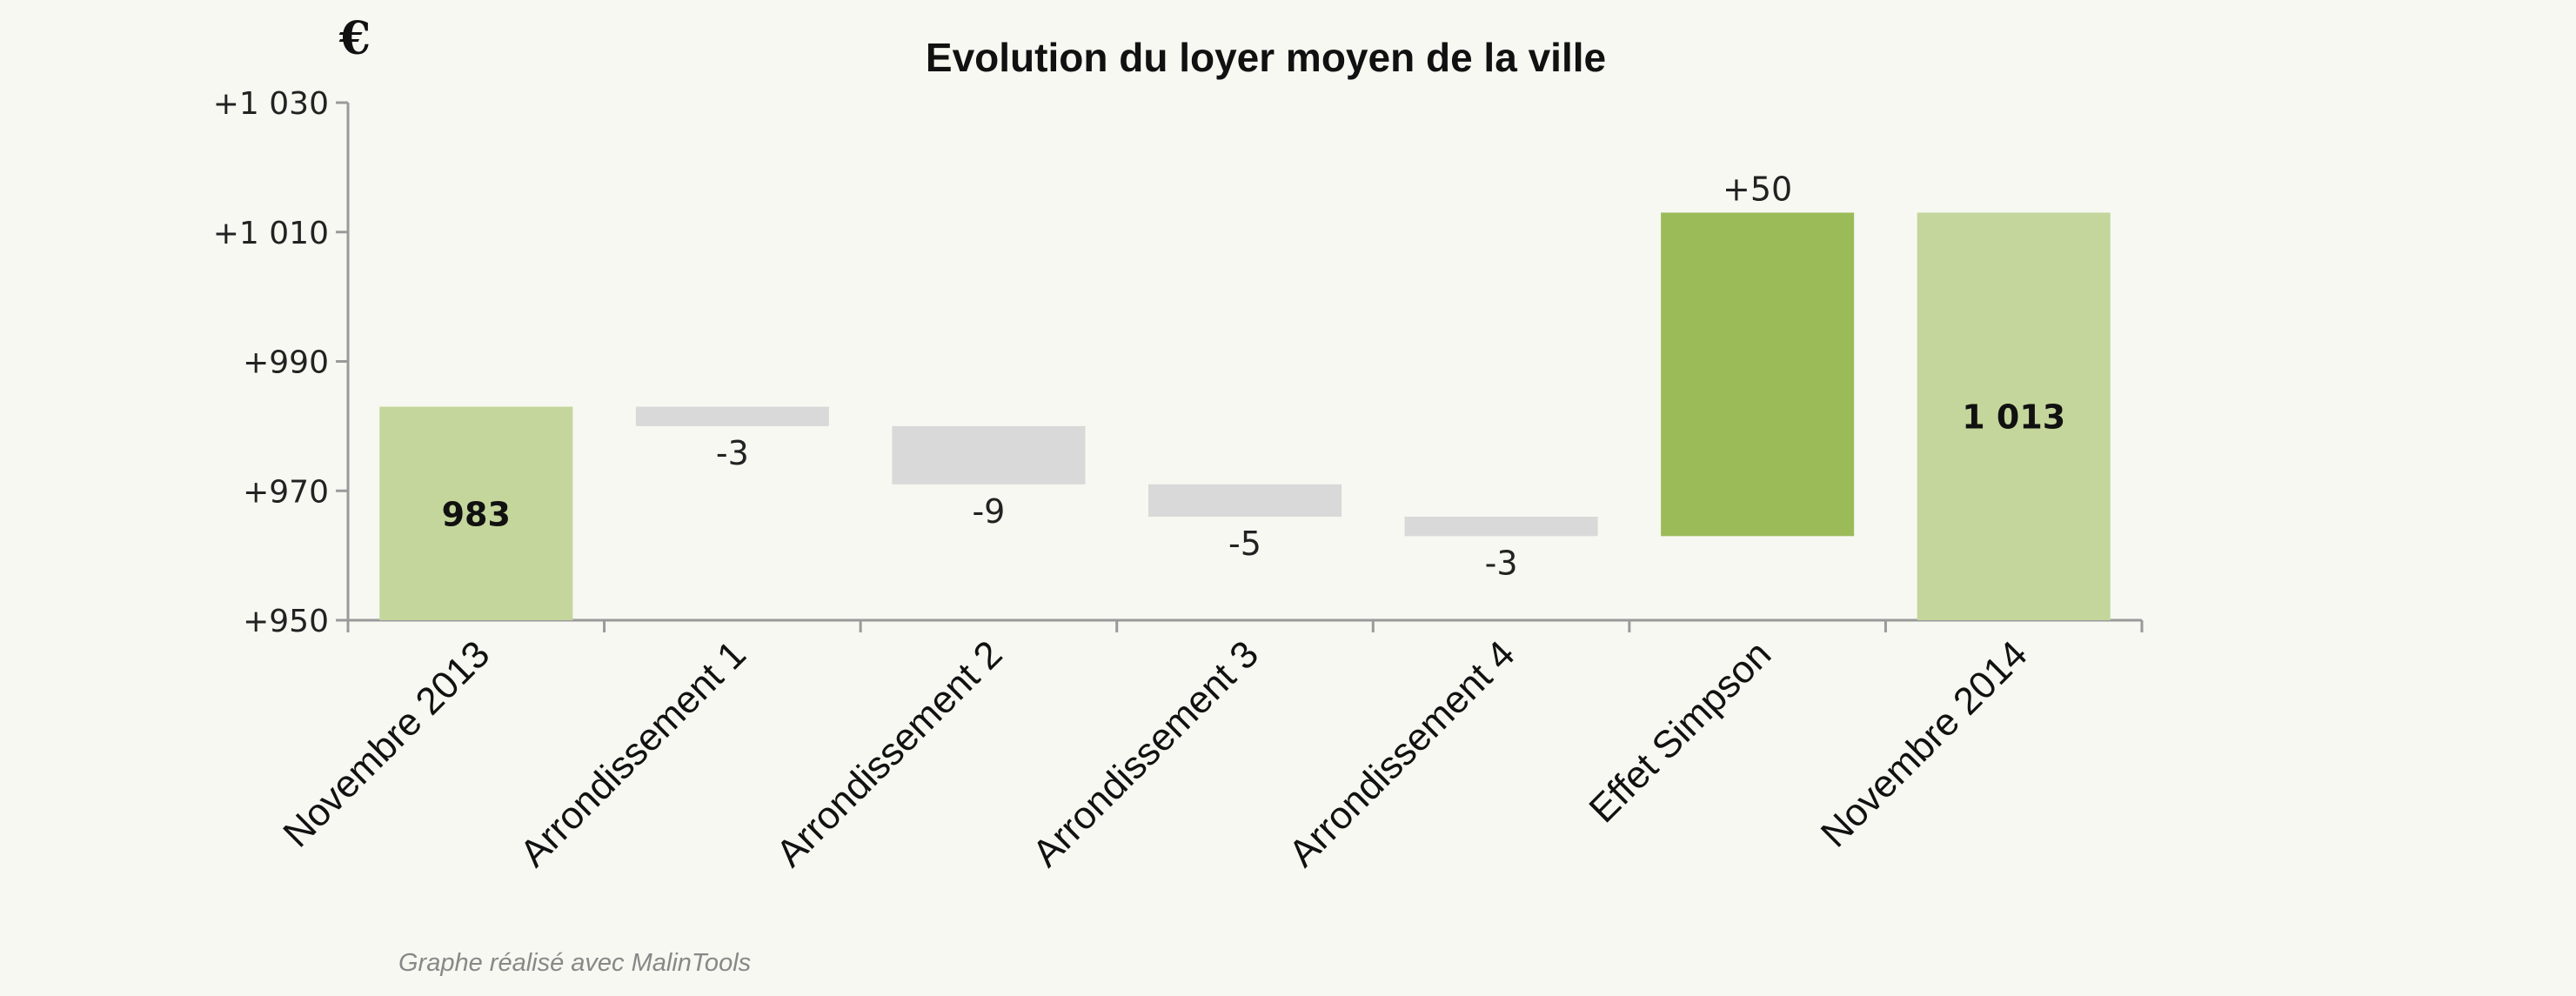 The width and height of the screenshot is (2576, 996). I want to click on x-axis-category-label: Effet Simpson, so click(1680, 731).